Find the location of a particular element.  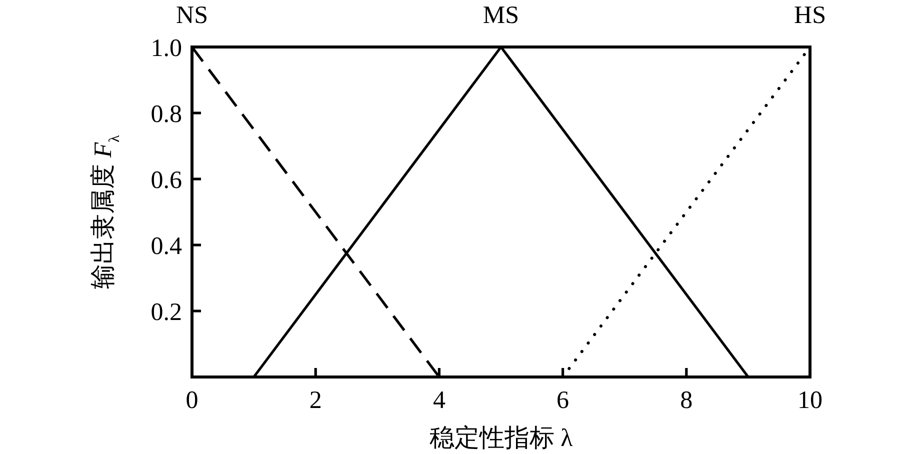

series-label: HS is located at coordinates (810, 15).